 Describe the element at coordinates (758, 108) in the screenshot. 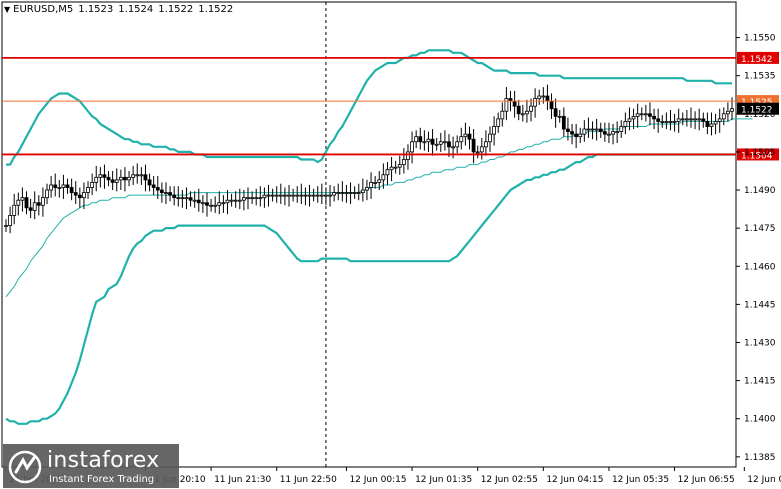

I see `current-price-tag` at that location.